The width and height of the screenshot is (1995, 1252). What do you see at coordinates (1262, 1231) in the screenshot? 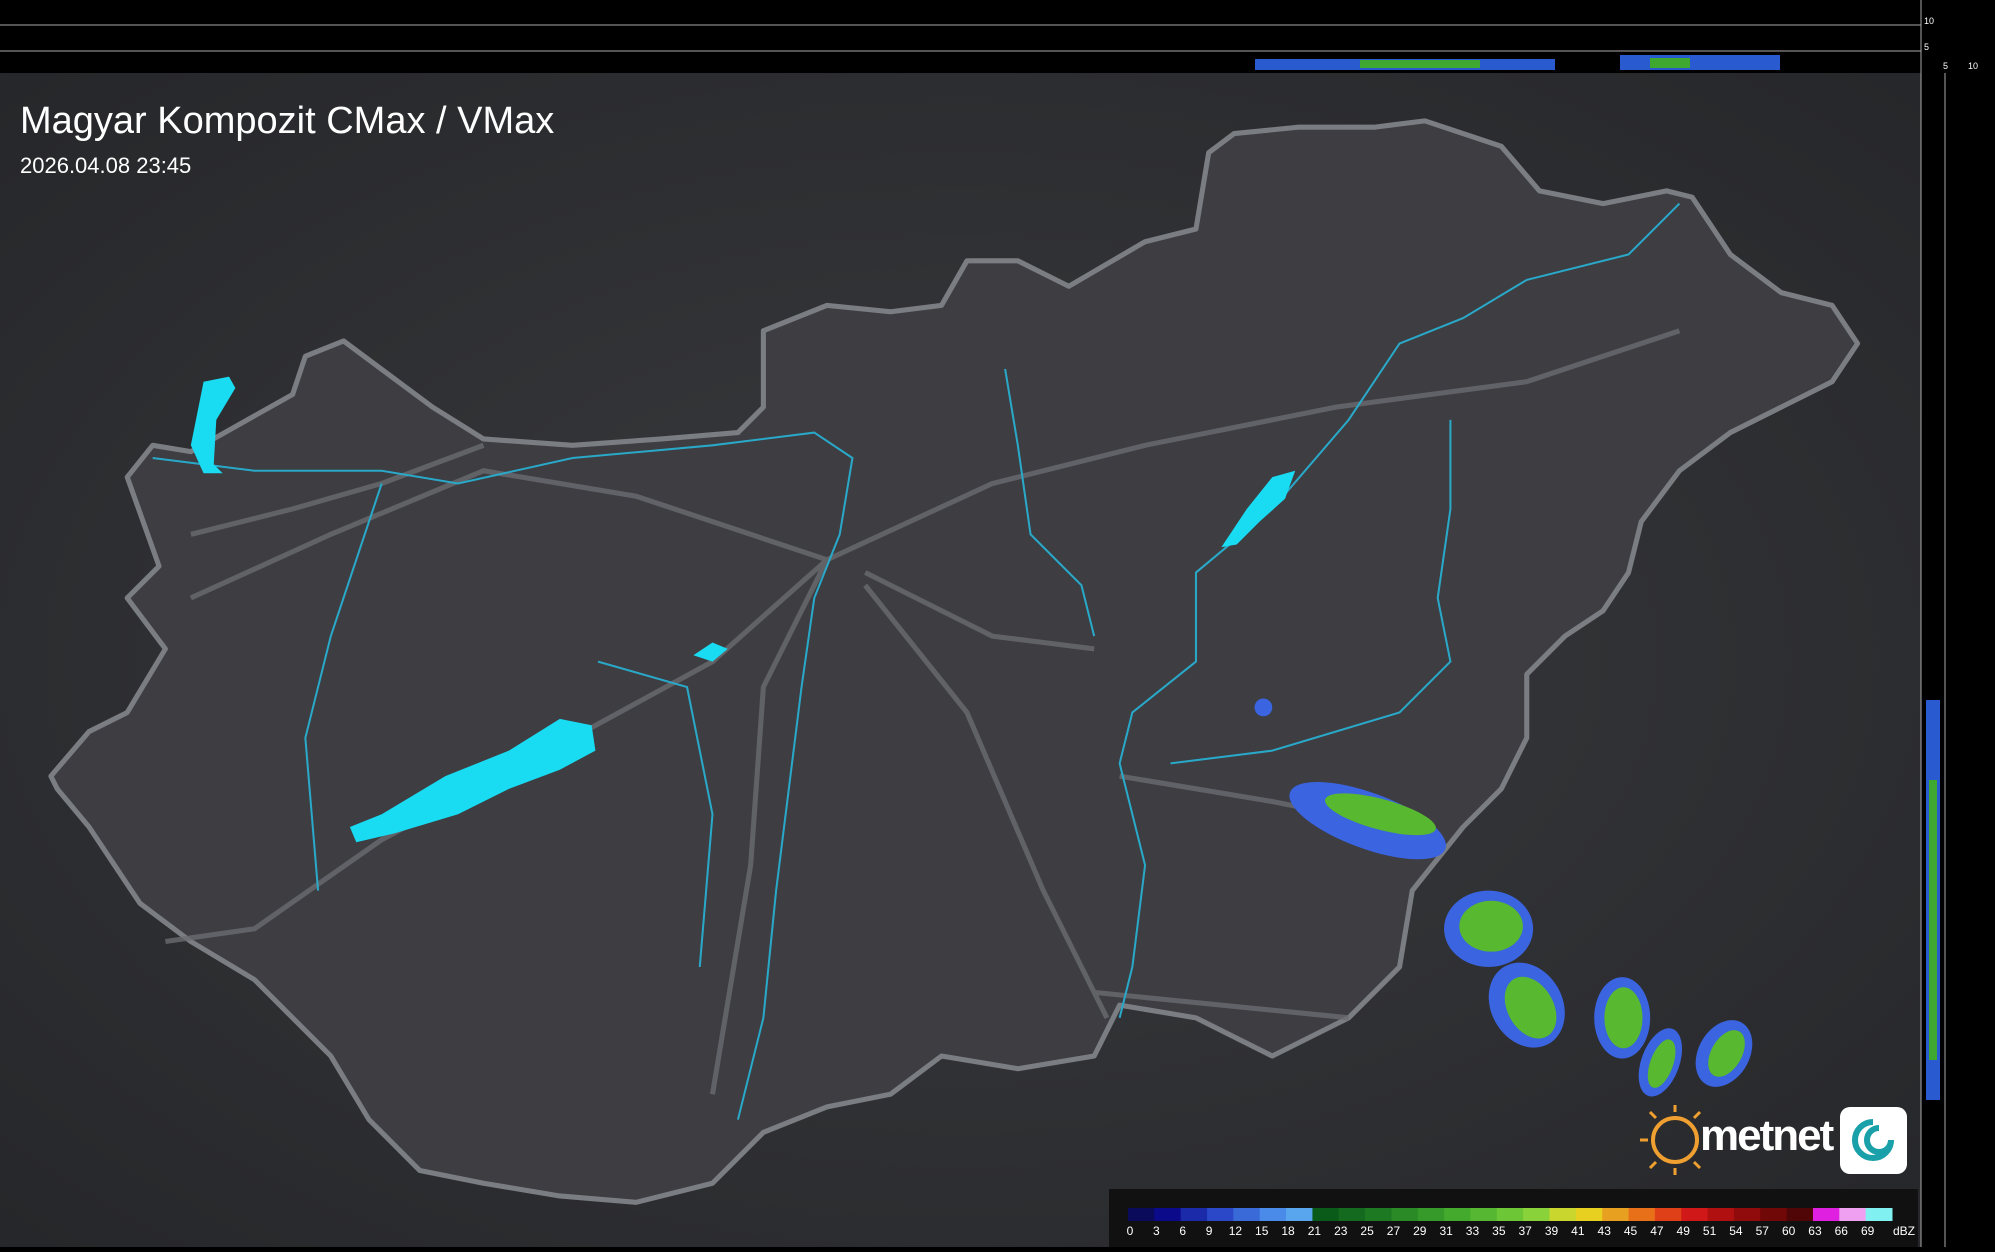
I see `legend-label: 15` at bounding box center [1262, 1231].